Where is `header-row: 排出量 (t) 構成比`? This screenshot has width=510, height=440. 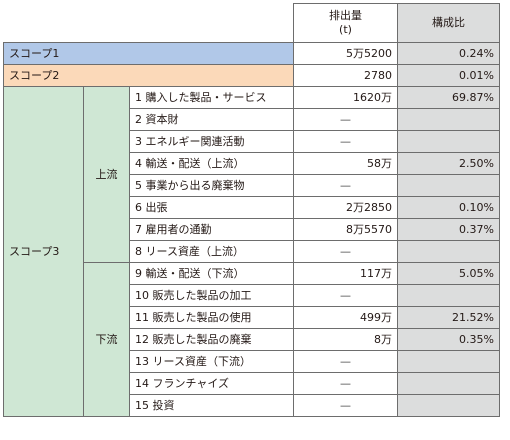
header-row: 排出量 (t) 構成比 is located at coordinates (251, 23).